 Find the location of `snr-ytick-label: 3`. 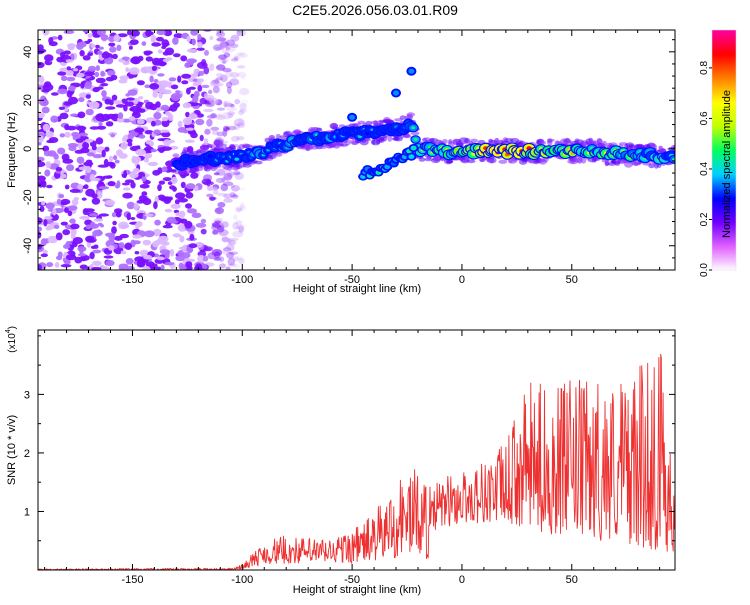

snr-ytick-label: 3 is located at coordinates (27, 395).